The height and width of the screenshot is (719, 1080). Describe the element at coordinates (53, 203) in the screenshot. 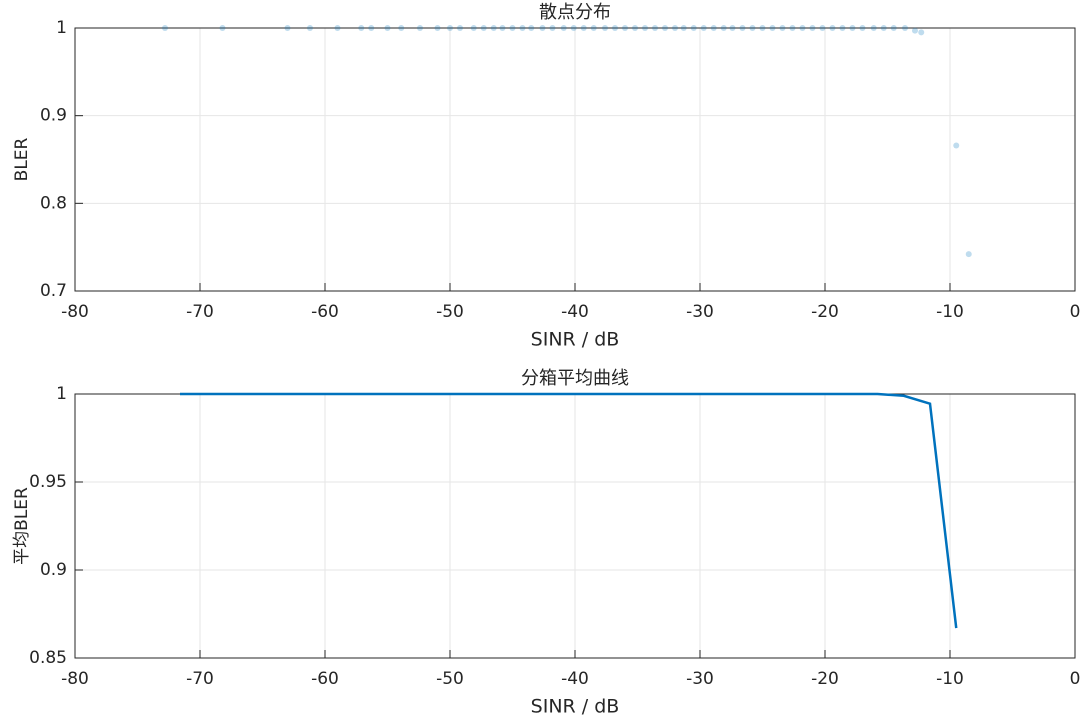

I see `y-tick-label: 0.8` at that location.